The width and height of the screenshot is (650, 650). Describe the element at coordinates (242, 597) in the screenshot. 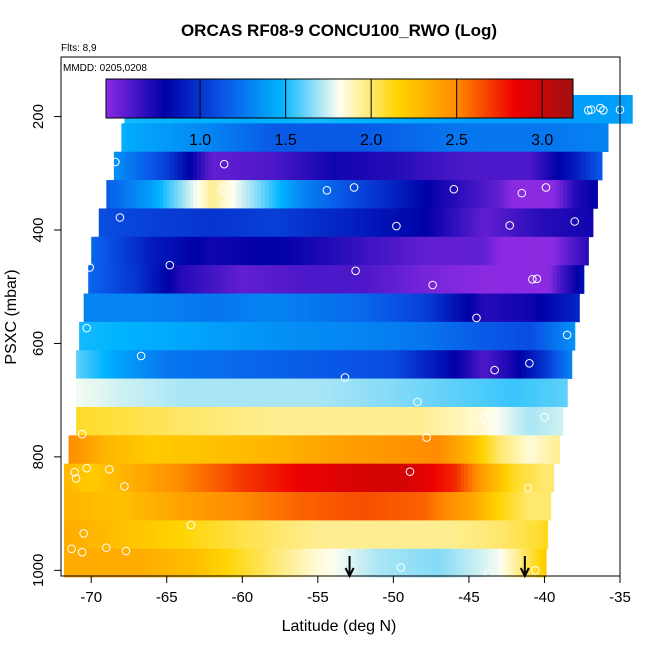

I see `x-tick-label: -60` at that location.